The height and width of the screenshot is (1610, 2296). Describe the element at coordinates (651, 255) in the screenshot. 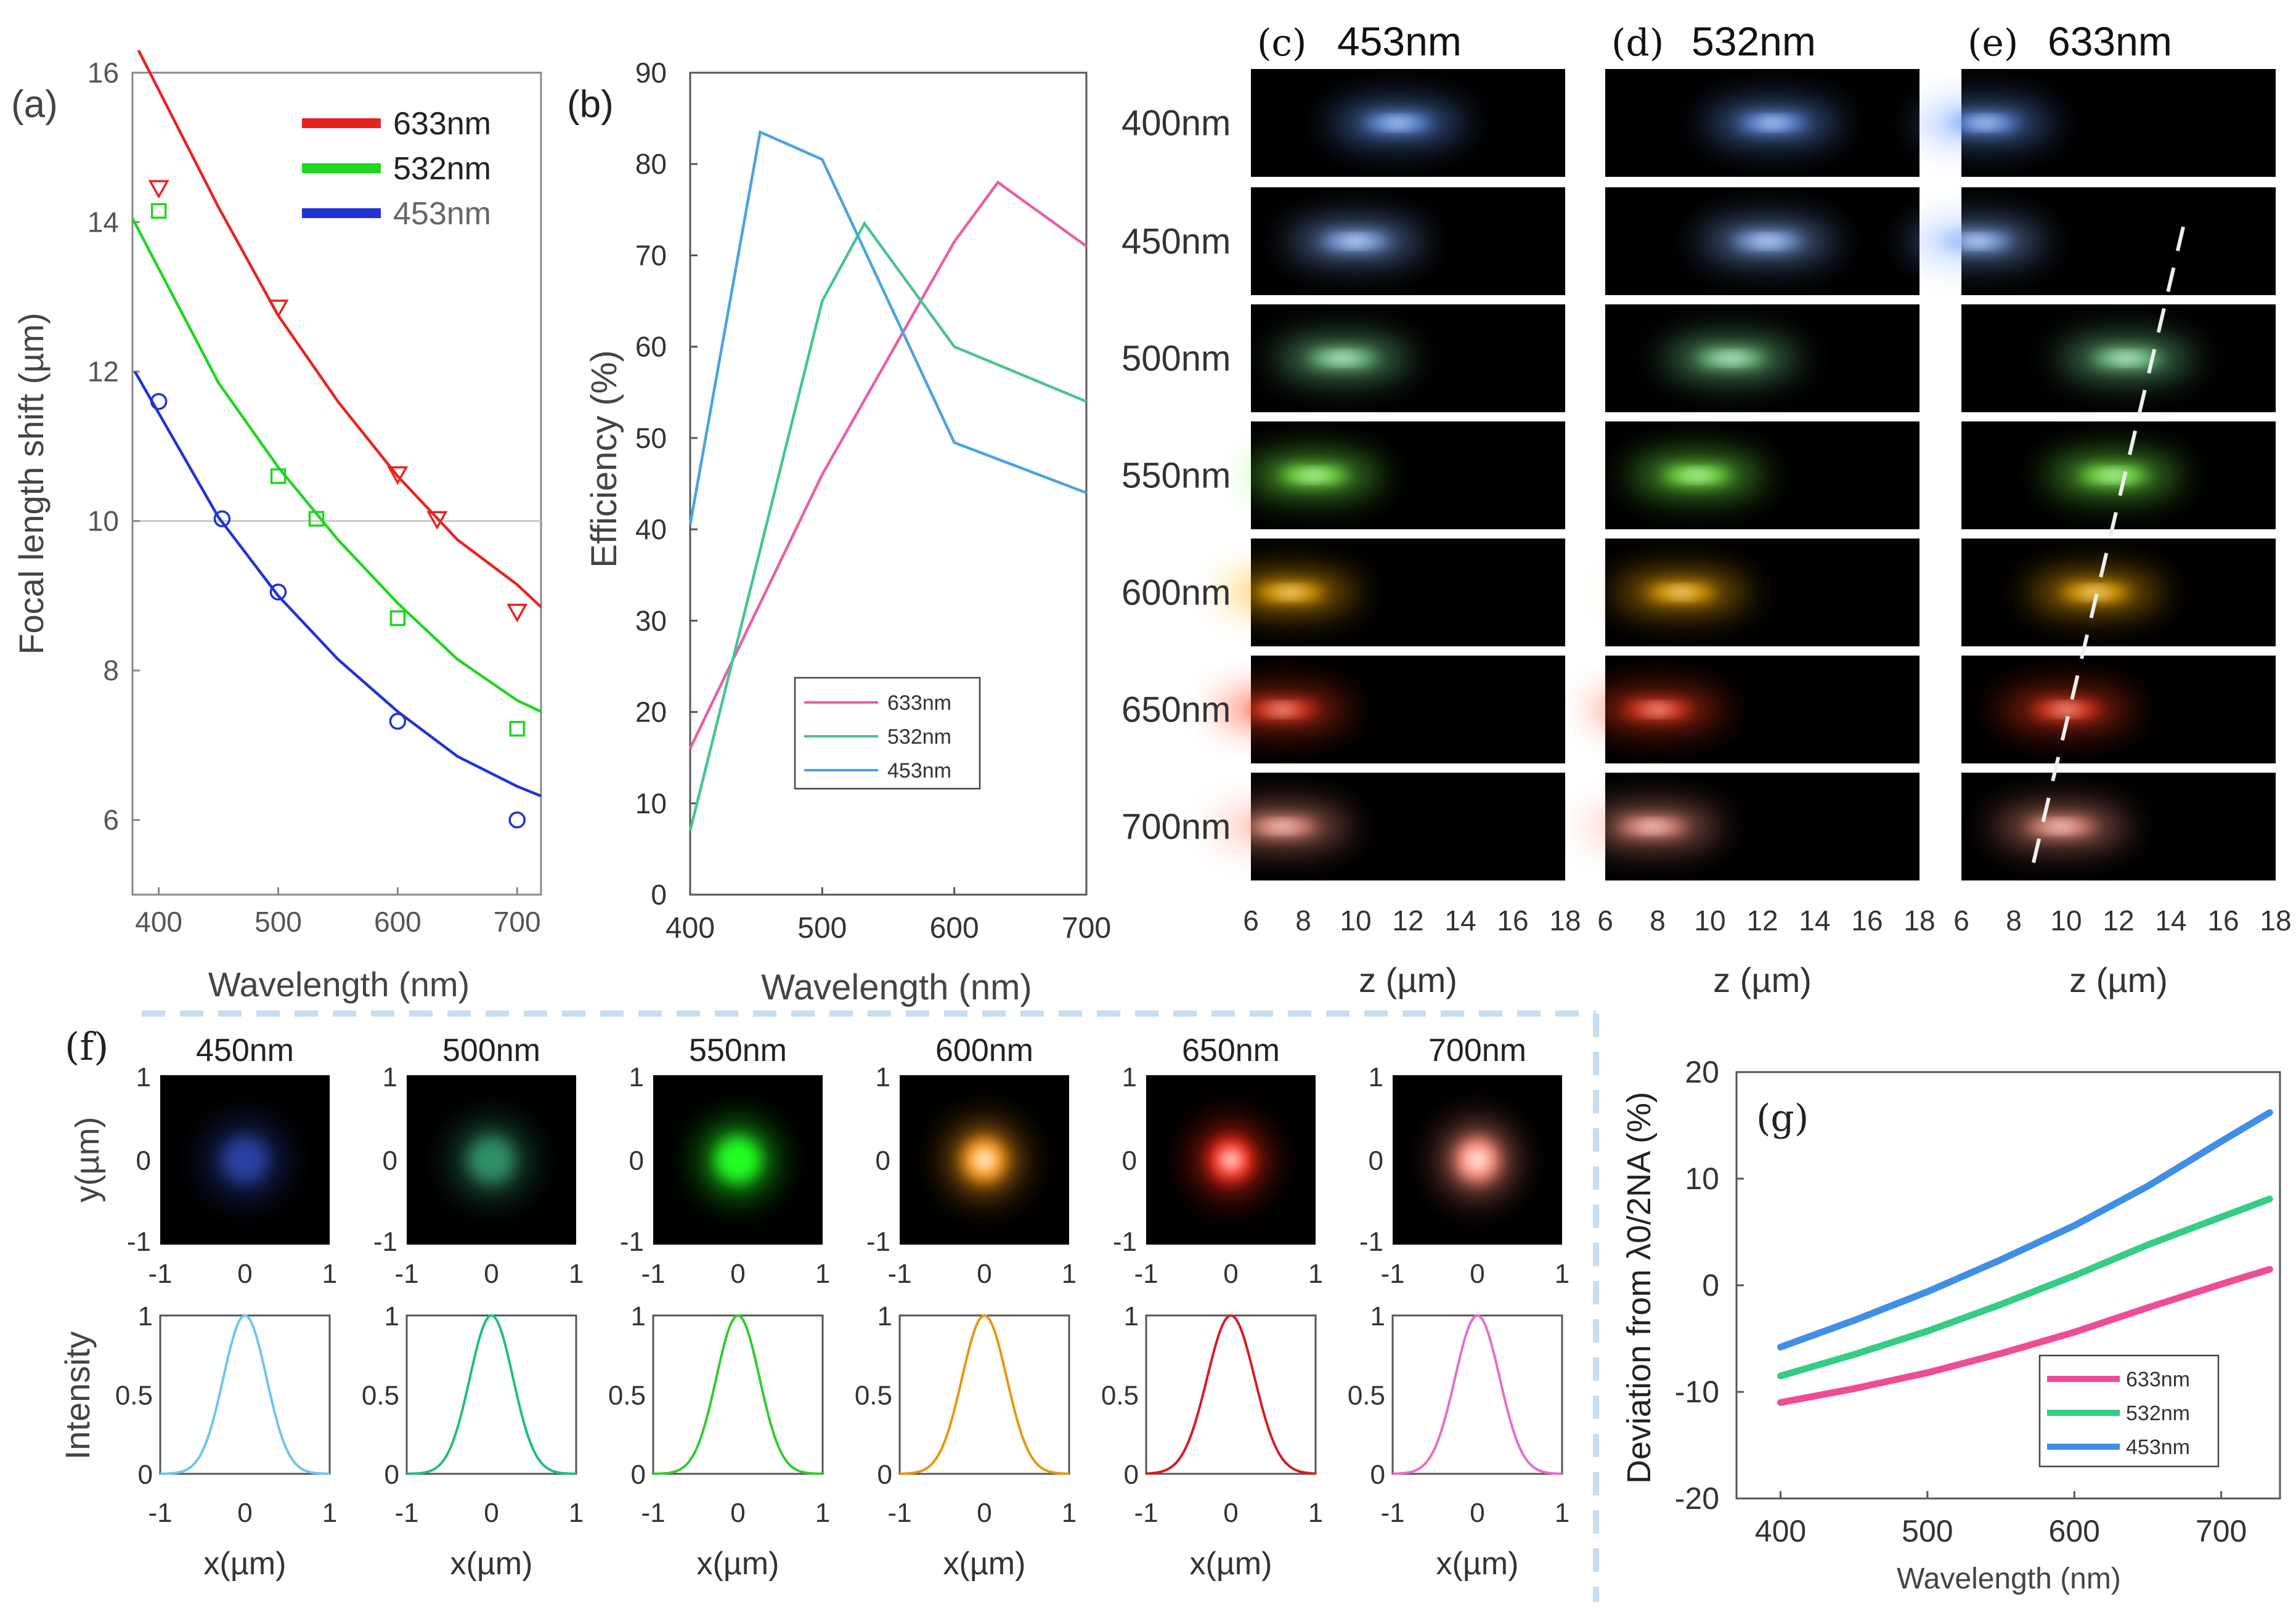

I see `b-ytick-label: 70` at that location.